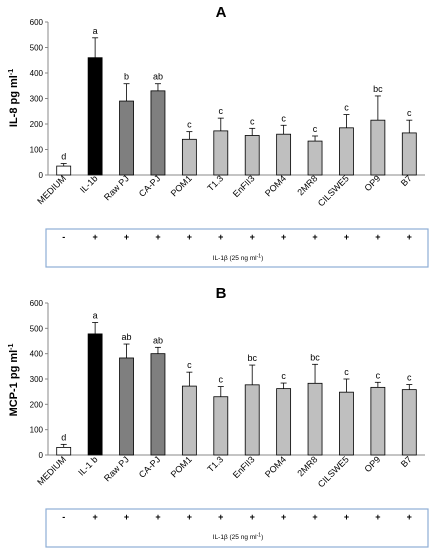  I want to click on y-tick-label: 0, so click(41, 175).